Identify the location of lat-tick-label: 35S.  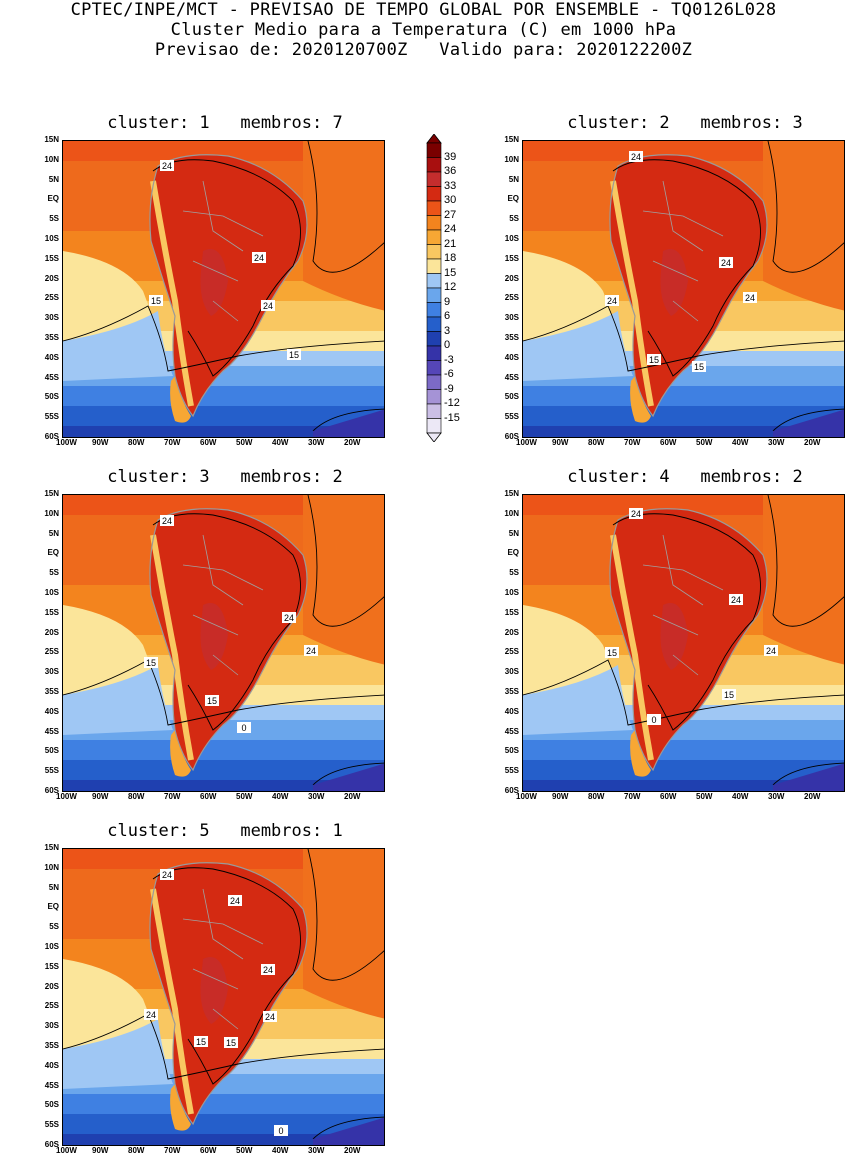
(51, 337).